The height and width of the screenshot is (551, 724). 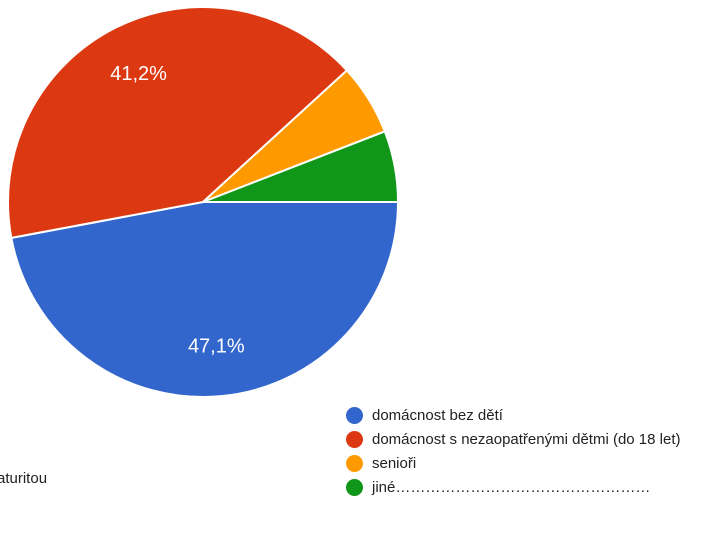 I want to click on legend-label-2: senioři, so click(x=394, y=463).